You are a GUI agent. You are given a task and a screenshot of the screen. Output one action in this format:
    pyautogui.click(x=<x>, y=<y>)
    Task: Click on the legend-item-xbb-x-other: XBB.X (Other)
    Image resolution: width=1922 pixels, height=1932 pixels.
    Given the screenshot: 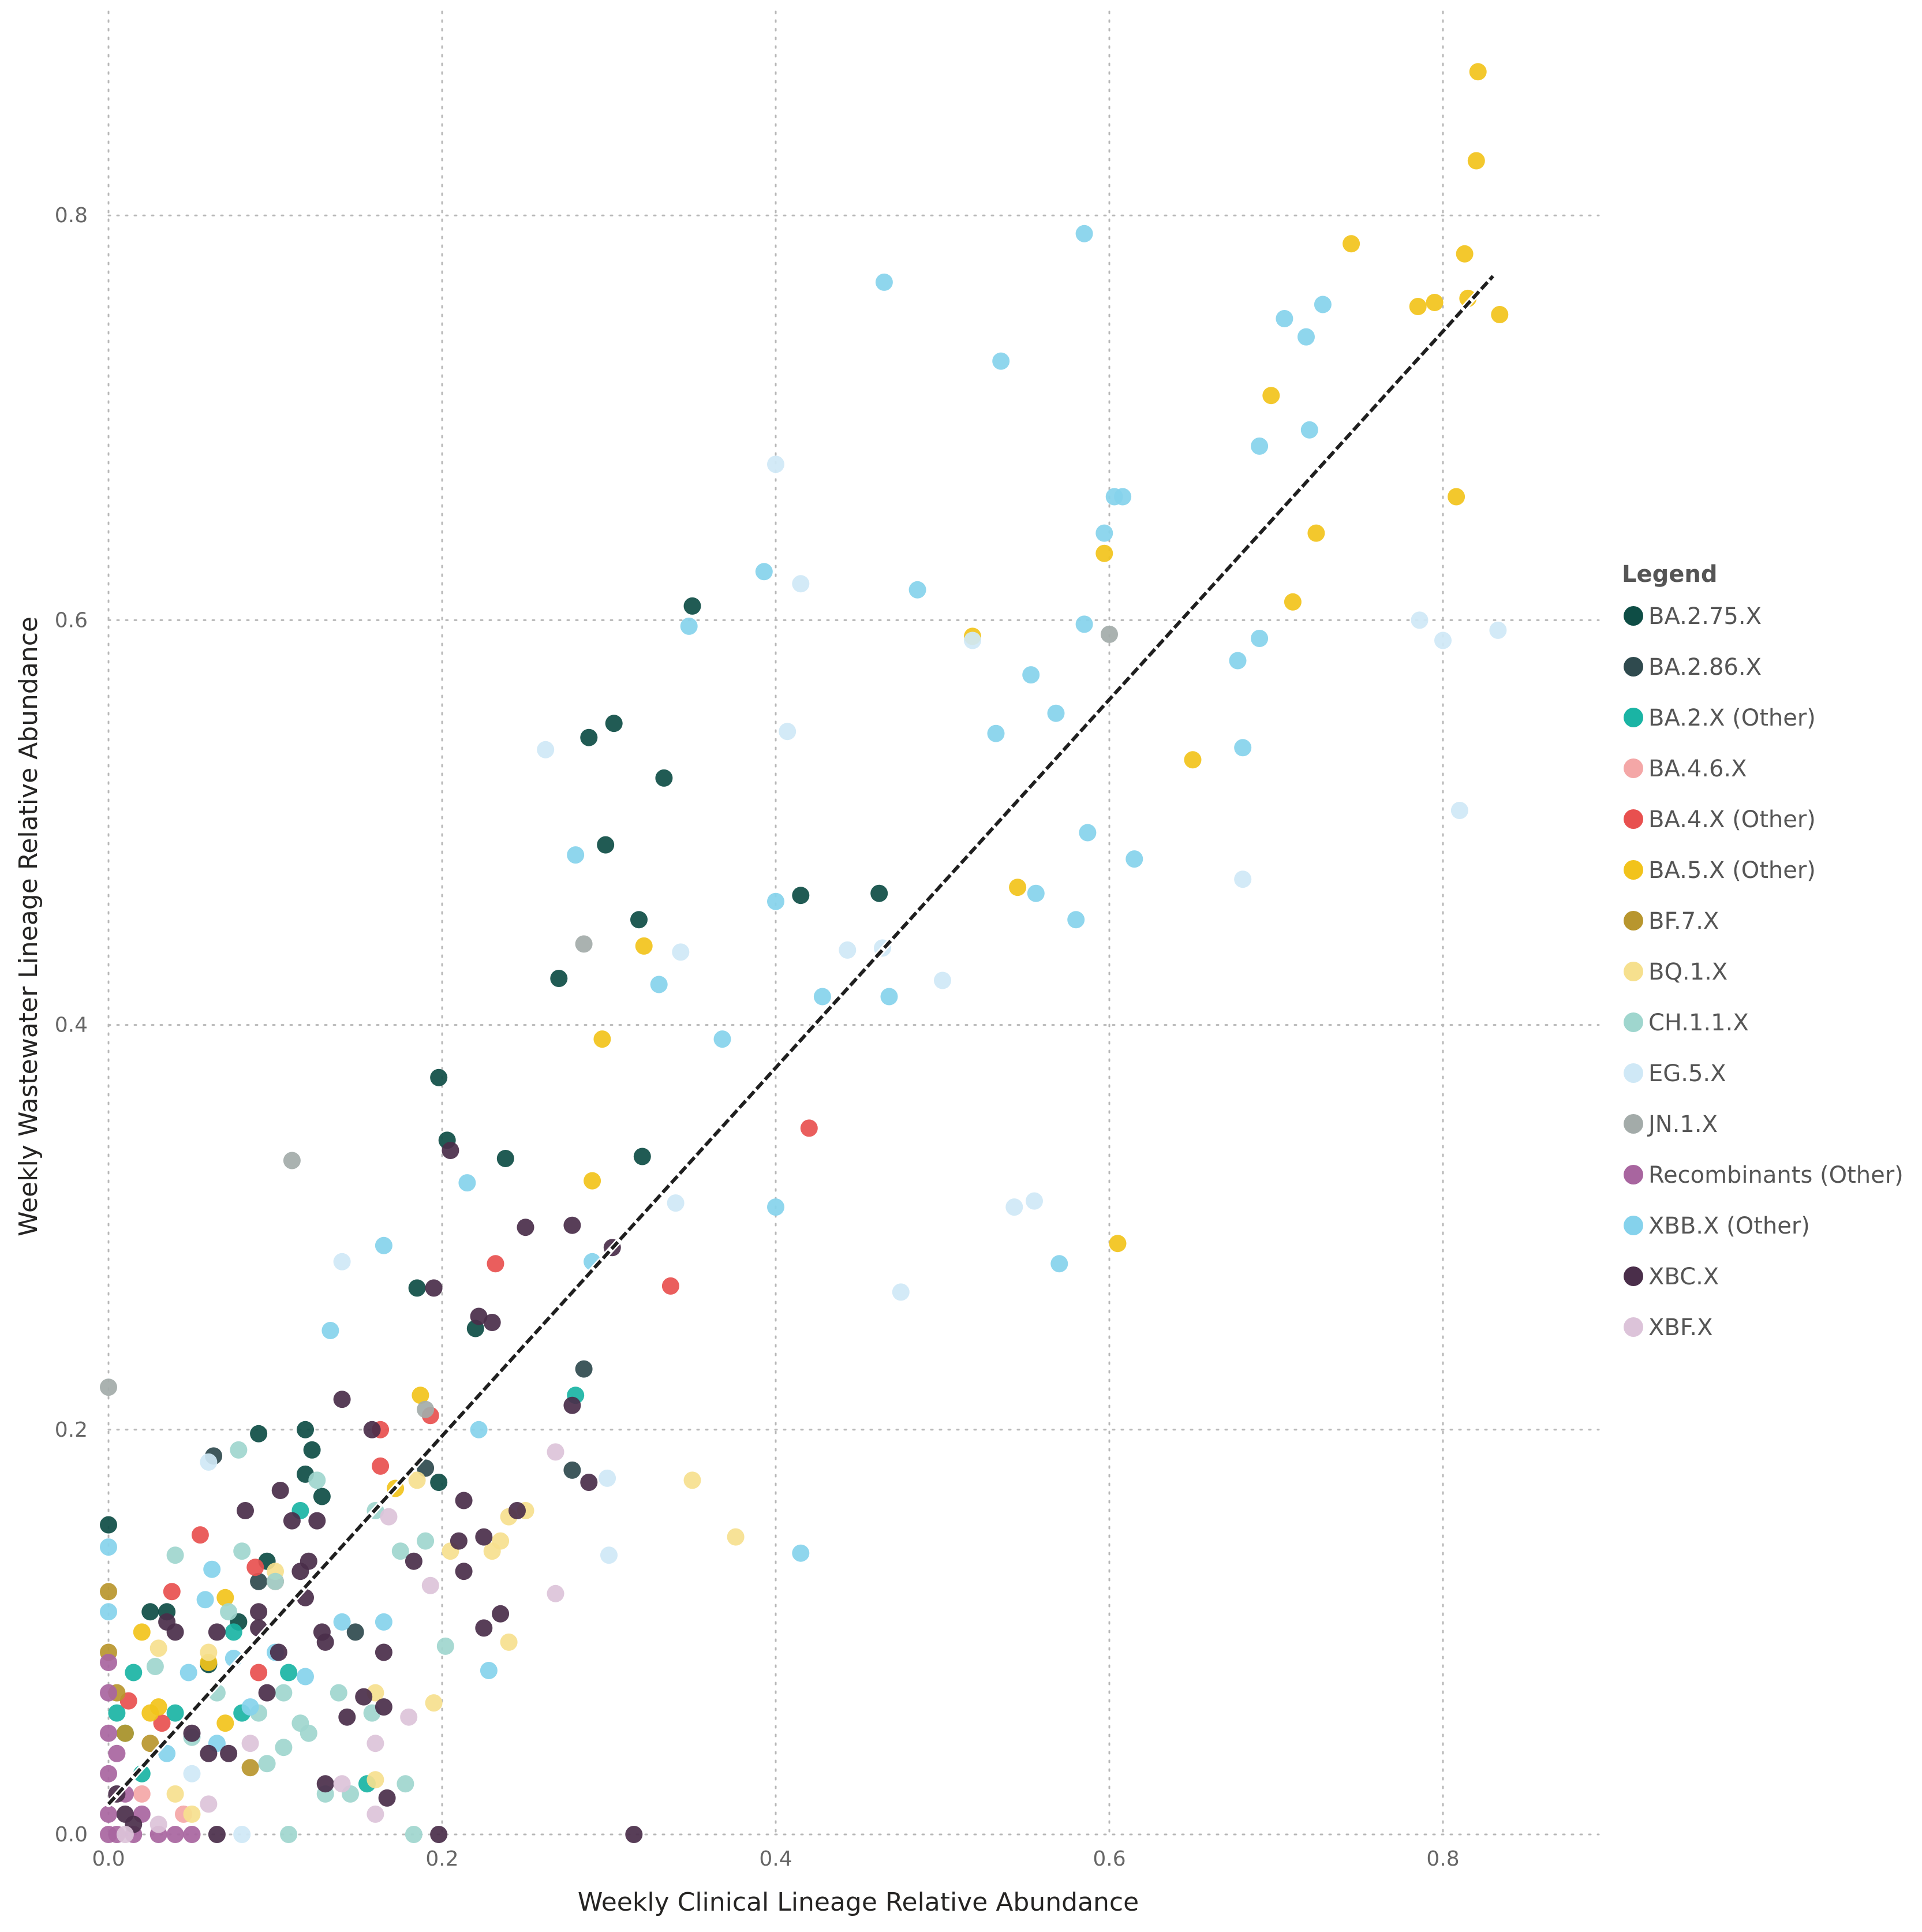 What is the action you would take?
    pyautogui.click(x=1717, y=1226)
    